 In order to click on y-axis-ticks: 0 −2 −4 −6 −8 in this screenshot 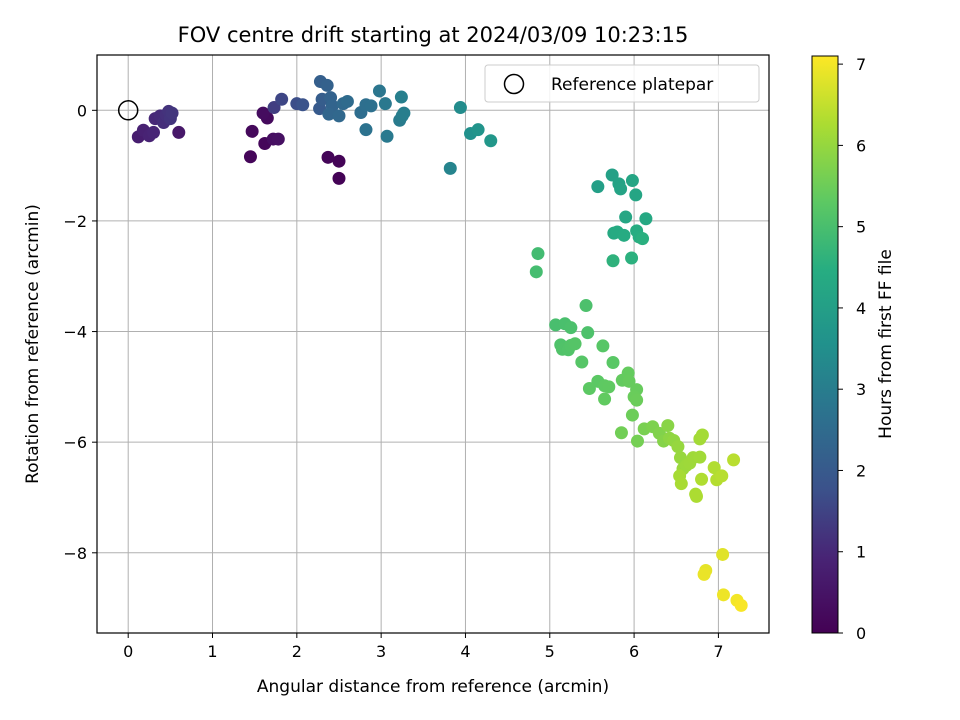, I will do `click(80, 332)`.